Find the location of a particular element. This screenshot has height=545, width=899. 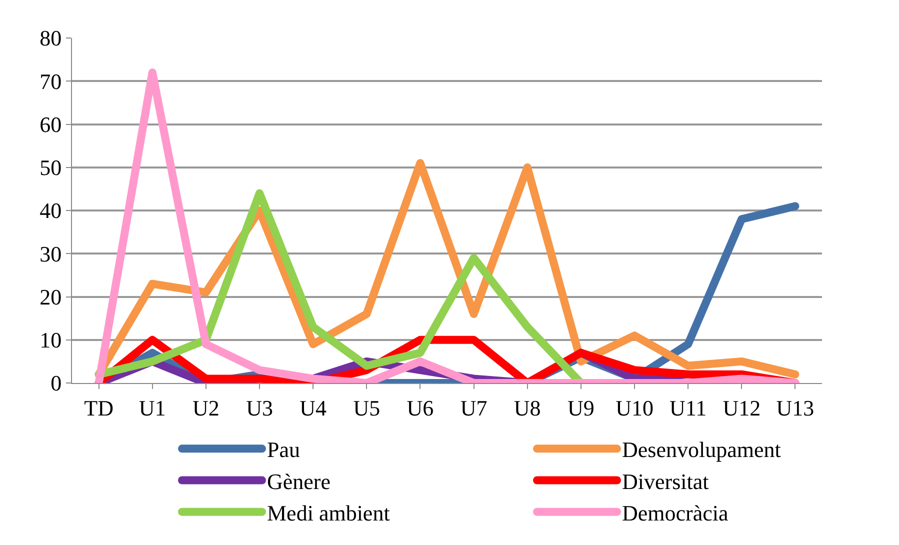

x-tick-label: TD is located at coordinates (99, 407).